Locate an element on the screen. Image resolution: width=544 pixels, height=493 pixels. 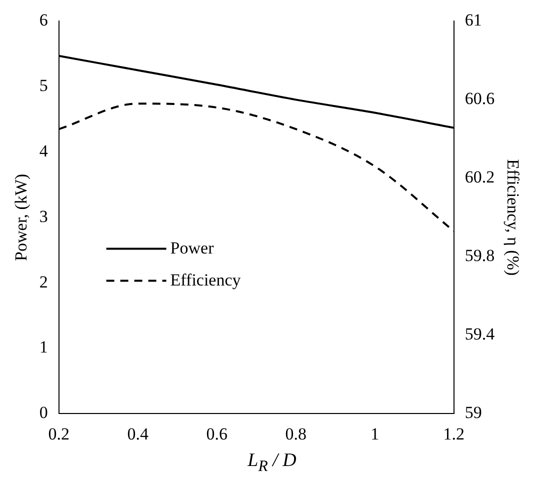
legend-label: Efficiency is located at coordinates (206, 280).